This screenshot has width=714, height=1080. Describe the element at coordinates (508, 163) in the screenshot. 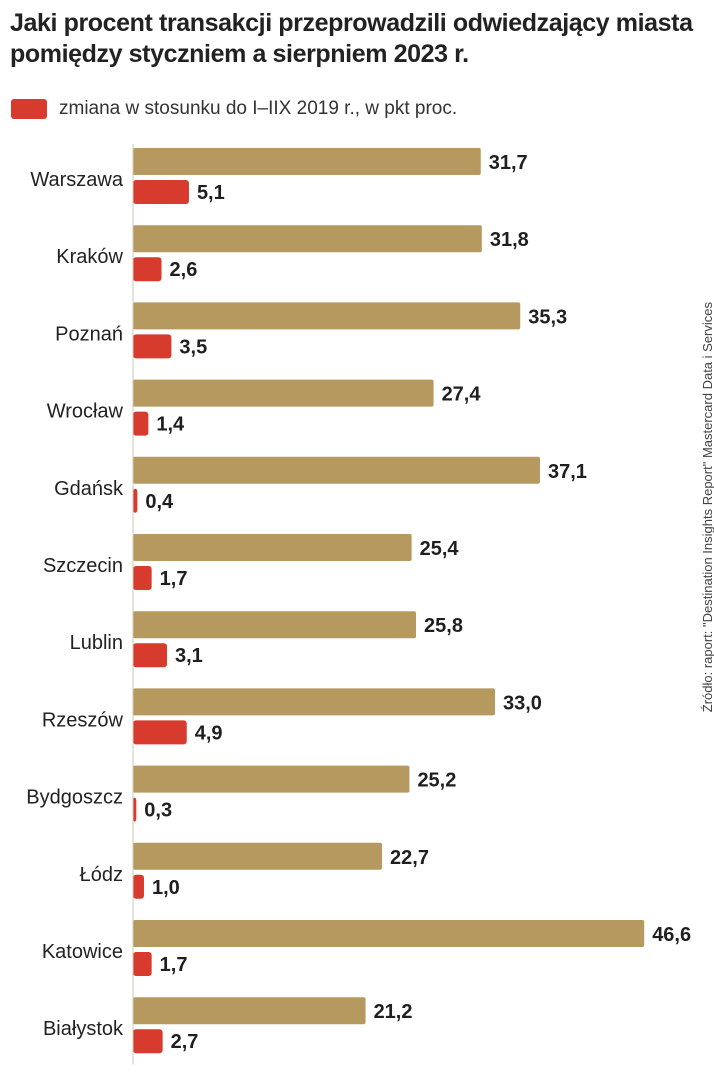

I see `value-label-transactions-warszawa: 31,7` at that location.